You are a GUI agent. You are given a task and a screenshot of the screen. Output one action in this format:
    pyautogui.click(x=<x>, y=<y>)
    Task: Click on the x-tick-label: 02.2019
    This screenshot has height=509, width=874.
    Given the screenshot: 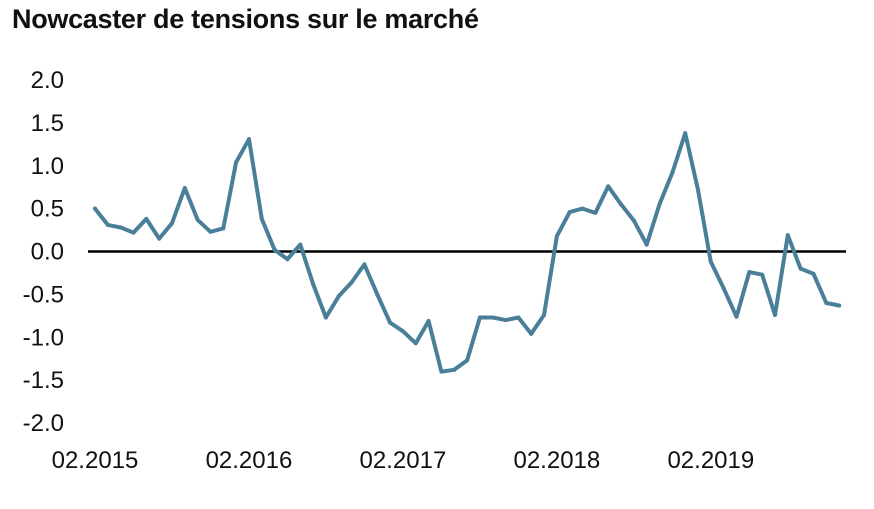 What is the action you would take?
    pyautogui.click(x=710, y=460)
    